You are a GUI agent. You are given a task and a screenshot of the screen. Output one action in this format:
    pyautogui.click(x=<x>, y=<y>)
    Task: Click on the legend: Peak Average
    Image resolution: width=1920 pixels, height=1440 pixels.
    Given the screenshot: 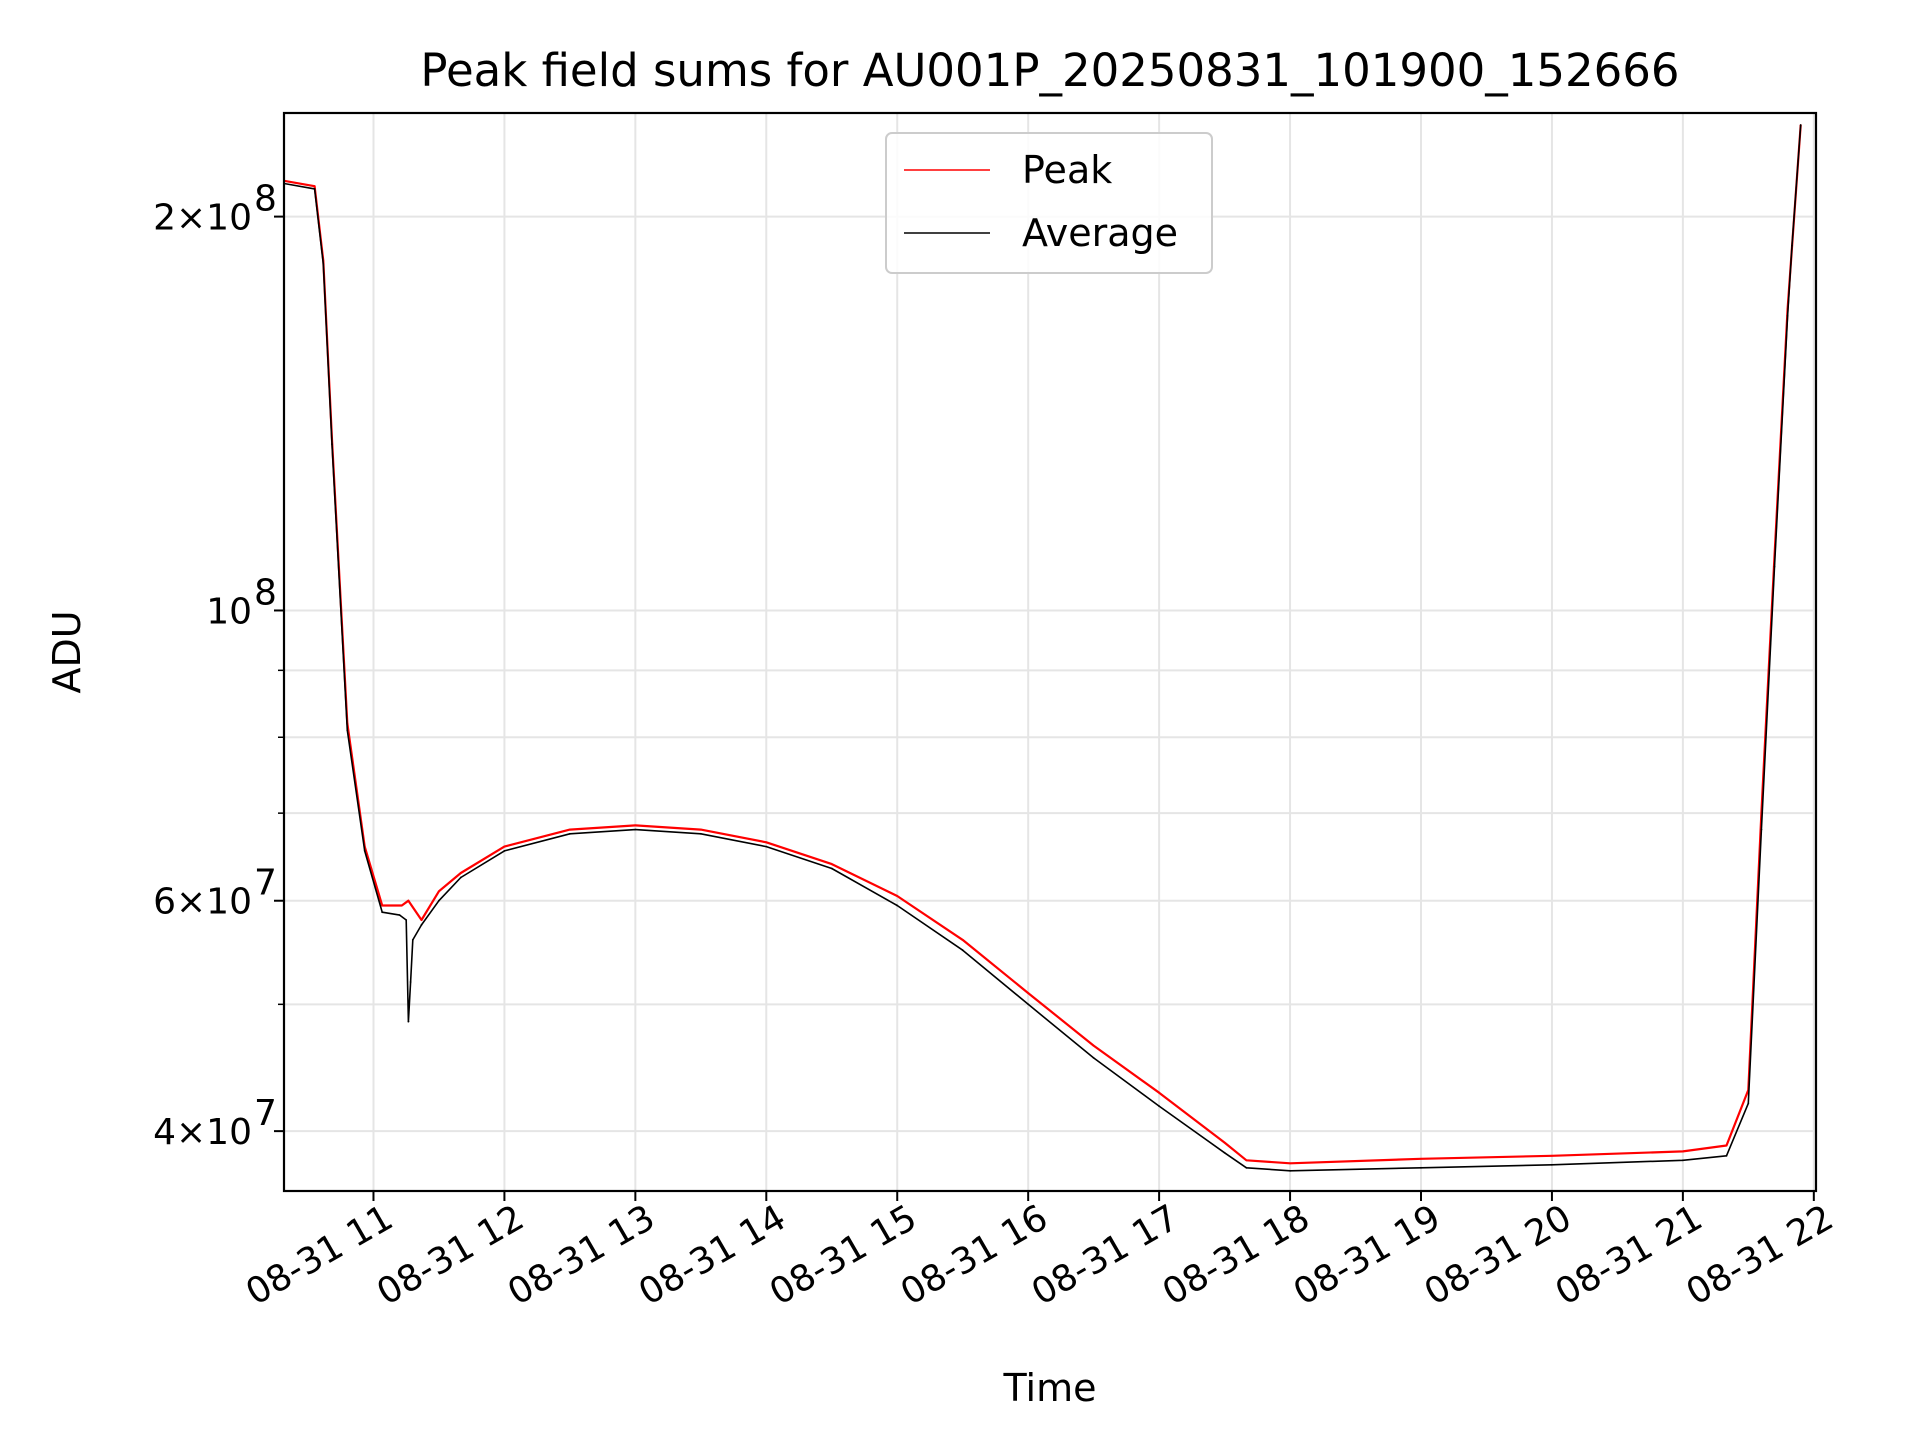 What is the action you would take?
    pyautogui.click(x=1049, y=203)
    